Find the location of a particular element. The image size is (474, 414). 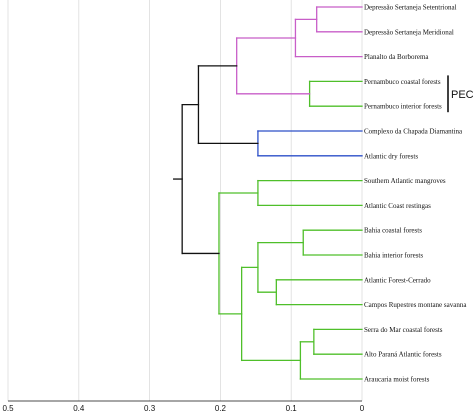

leaf-label: Planalto da Borborema is located at coordinates (396, 57).